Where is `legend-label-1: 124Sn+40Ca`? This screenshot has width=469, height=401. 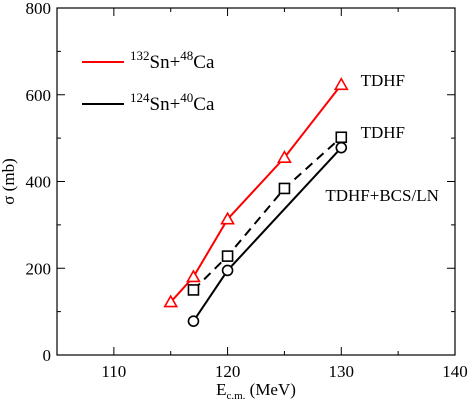
legend-label-1: 124Sn+40Ca is located at coordinates (172, 102).